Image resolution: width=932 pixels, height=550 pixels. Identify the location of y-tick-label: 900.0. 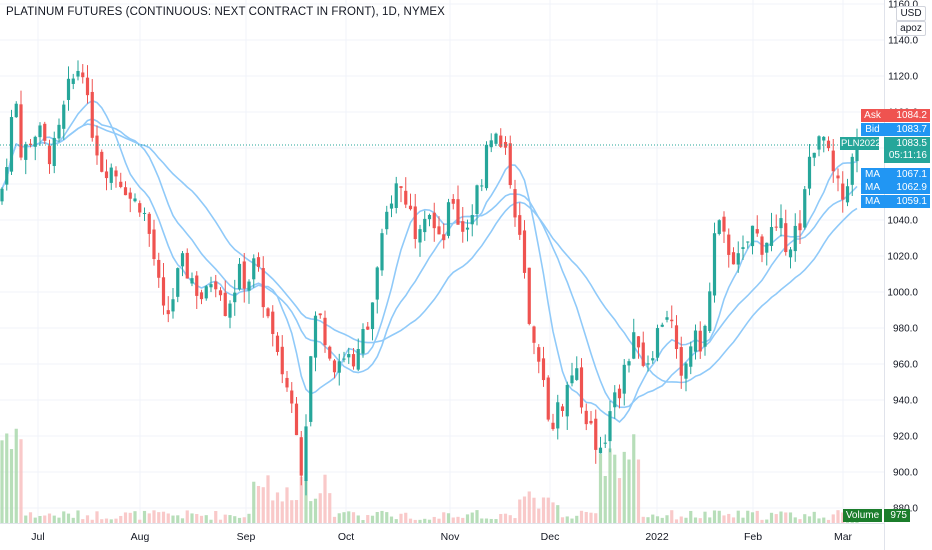
(905, 473).